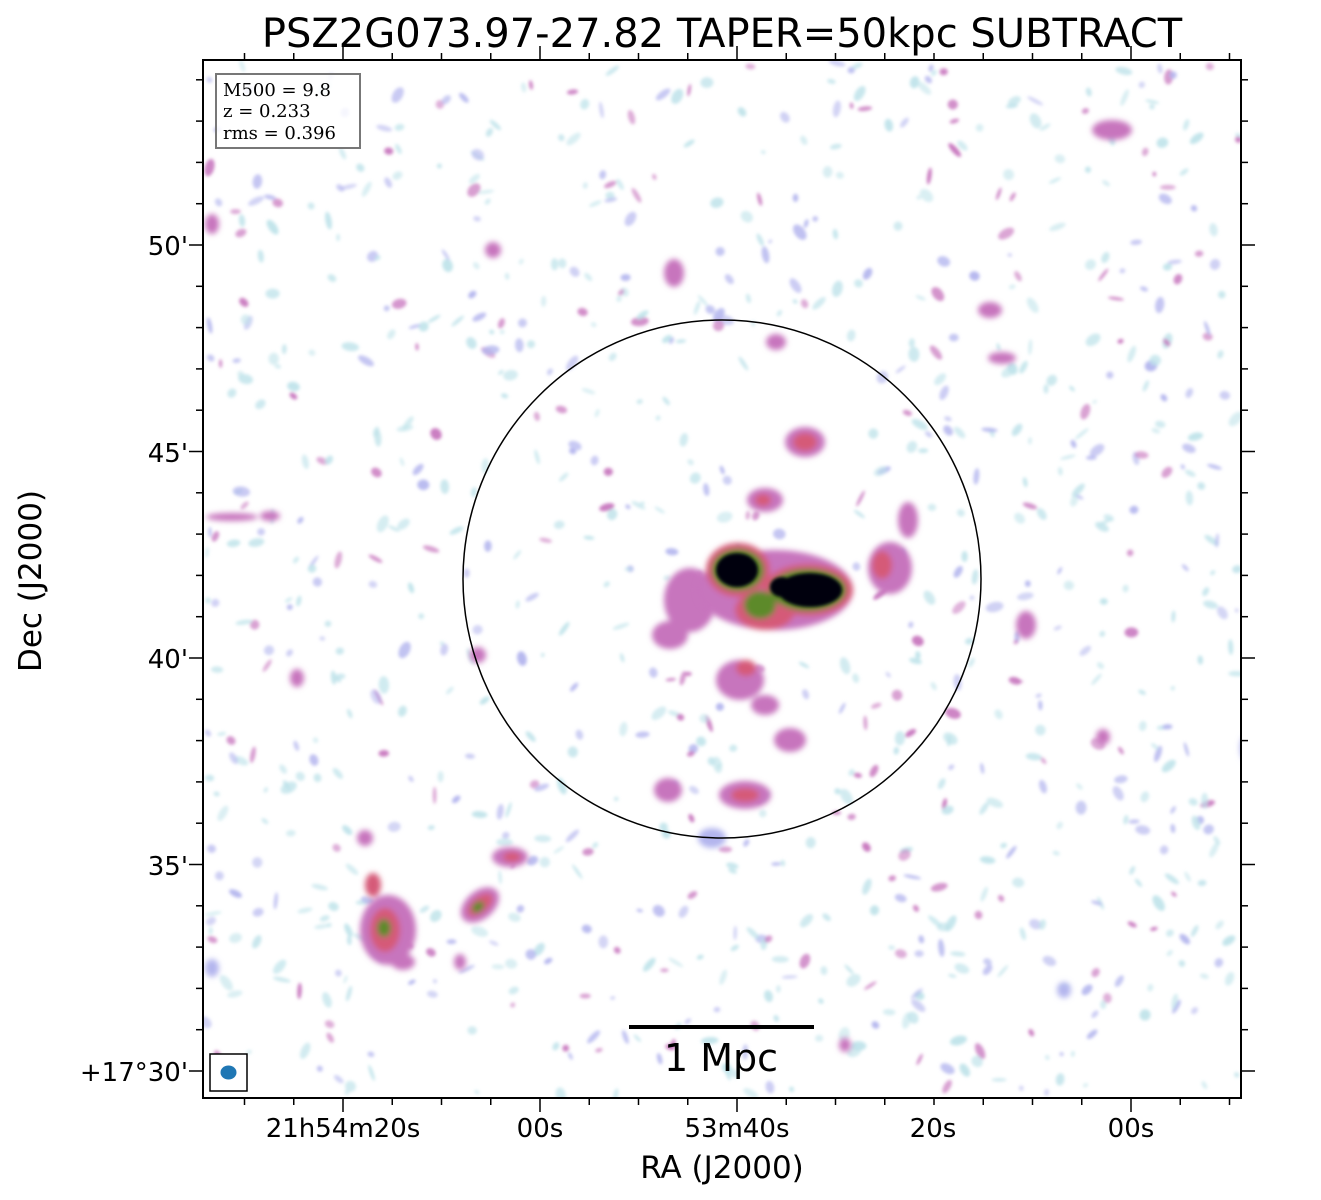 Image resolution: width=1321 pixels, height=1200 pixels. Describe the element at coordinates (933, 1129) in the screenshot. I see `x-tick-label: 20s` at that location.